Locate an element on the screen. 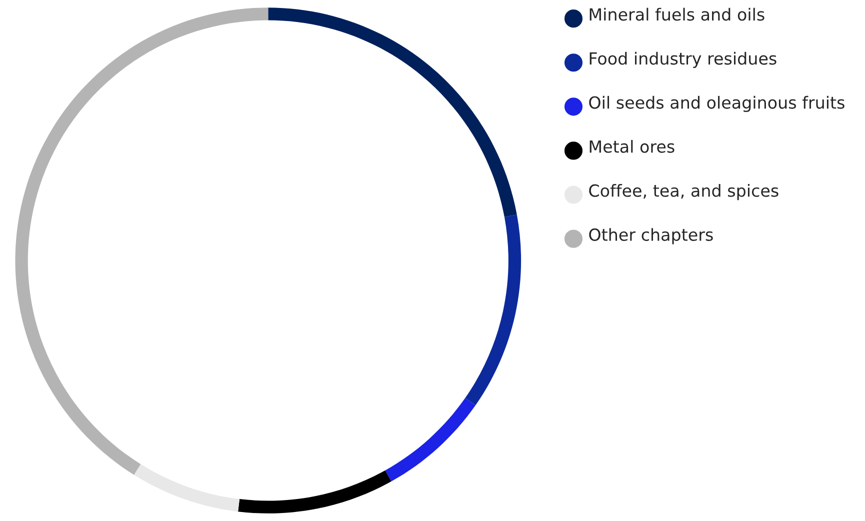 The width and height of the screenshot is (865, 521). legend-label: Coffee, tea, and spices is located at coordinates (683, 192).